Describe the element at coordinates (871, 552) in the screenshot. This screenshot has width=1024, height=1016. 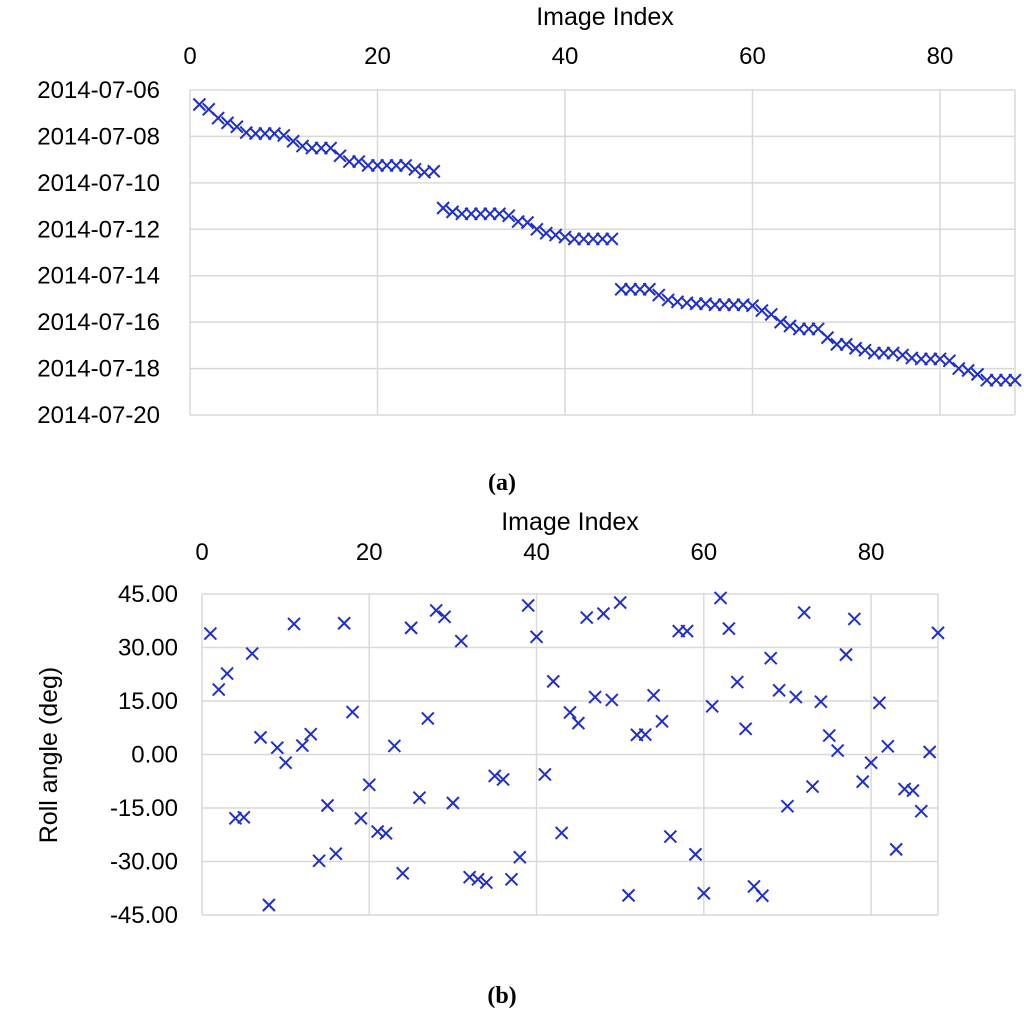
I see `chart-b-x-tick-label: 80` at that location.